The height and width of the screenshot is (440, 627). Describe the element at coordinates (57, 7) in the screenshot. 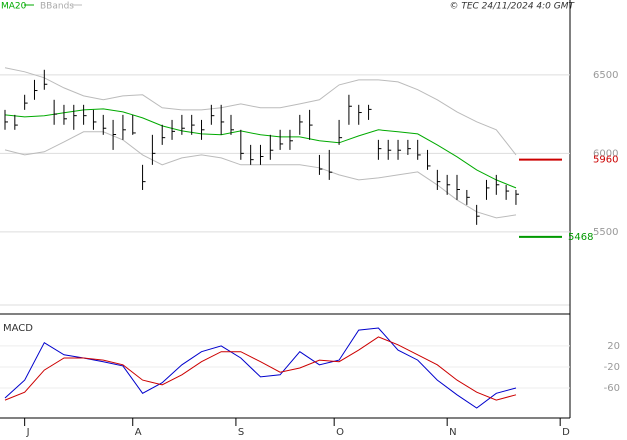

I see `legend-bands: BBands` at that location.